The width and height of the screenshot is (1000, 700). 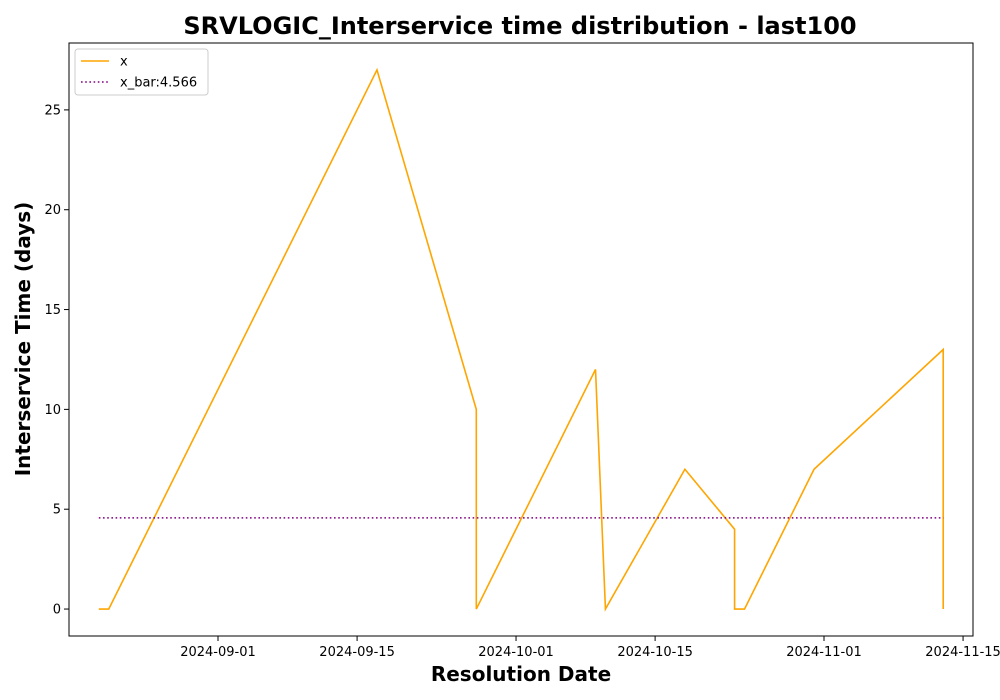 I want to click on y-tick-label: 5, so click(x=57, y=510).